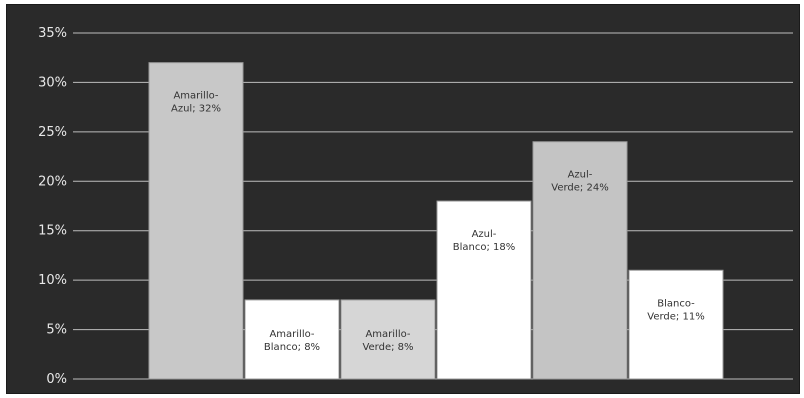  What do you see at coordinates (484, 290) in the screenshot?
I see `bar-azul-blanco` at bounding box center [484, 290].